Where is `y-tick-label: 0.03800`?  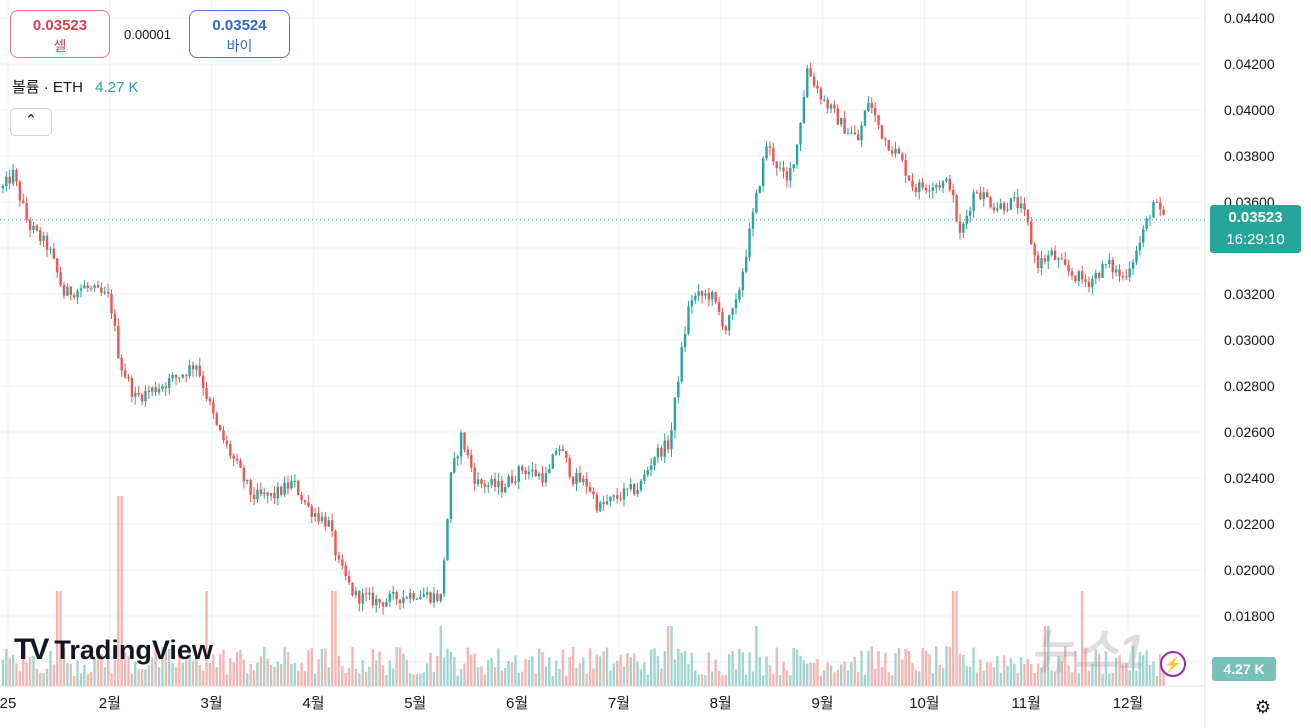
y-tick-label: 0.03800 is located at coordinates (1249, 156).